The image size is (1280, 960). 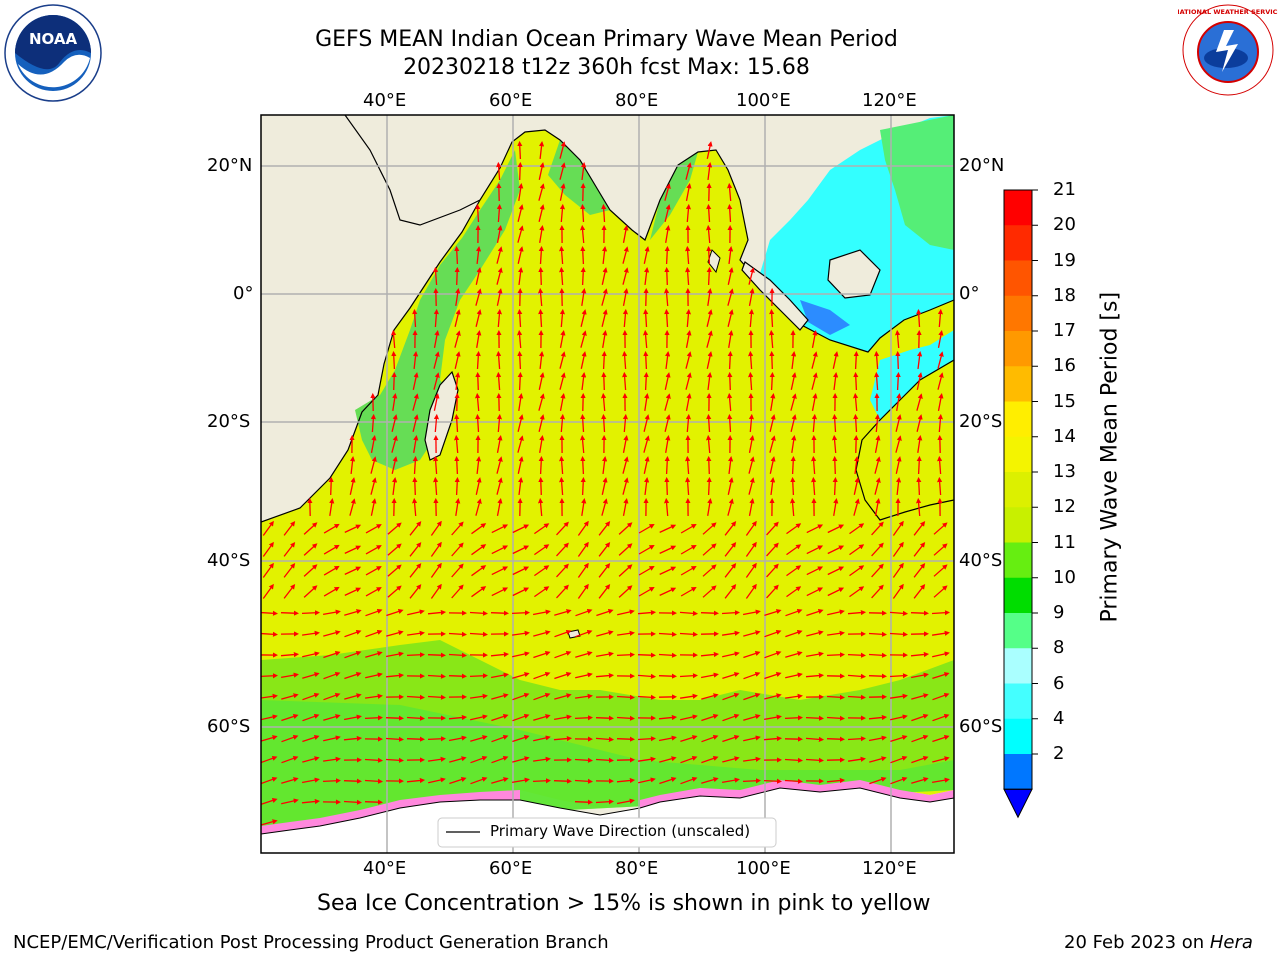 What do you see at coordinates (511, 100) in the screenshot?
I see `lon-tick-top: 60°E` at bounding box center [511, 100].